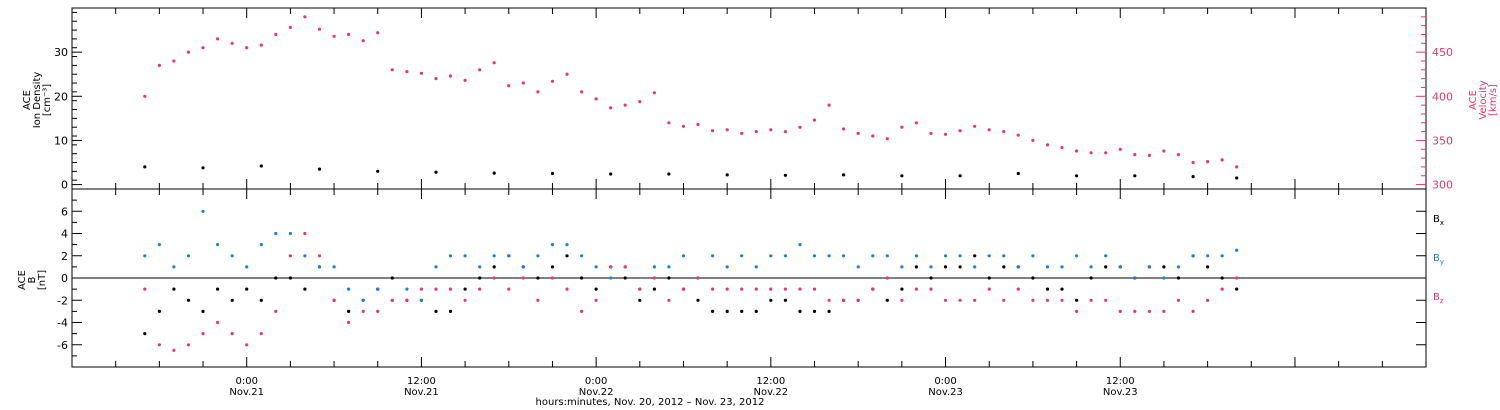 The image size is (1500, 410). I want to click on date-tick-label: Nov.23, so click(945, 392).